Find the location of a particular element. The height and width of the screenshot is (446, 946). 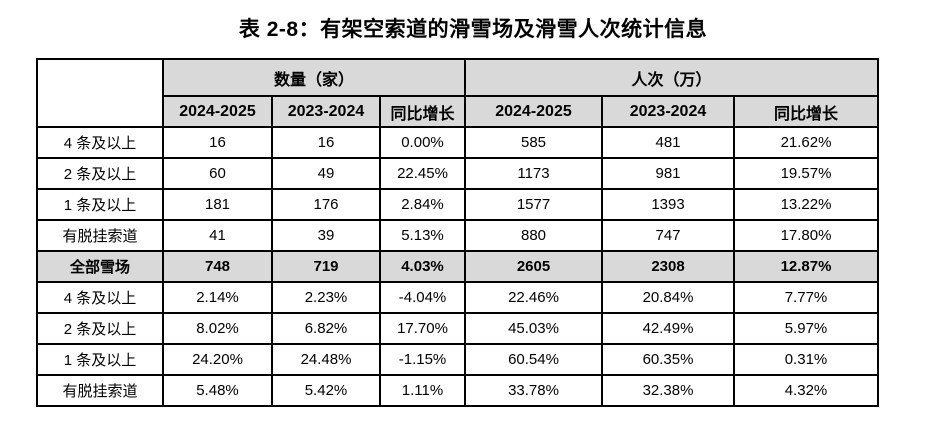

table-row: 1 条及以上 181 176 2.84% 1577 1393 13.22% is located at coordinates (457, 204).